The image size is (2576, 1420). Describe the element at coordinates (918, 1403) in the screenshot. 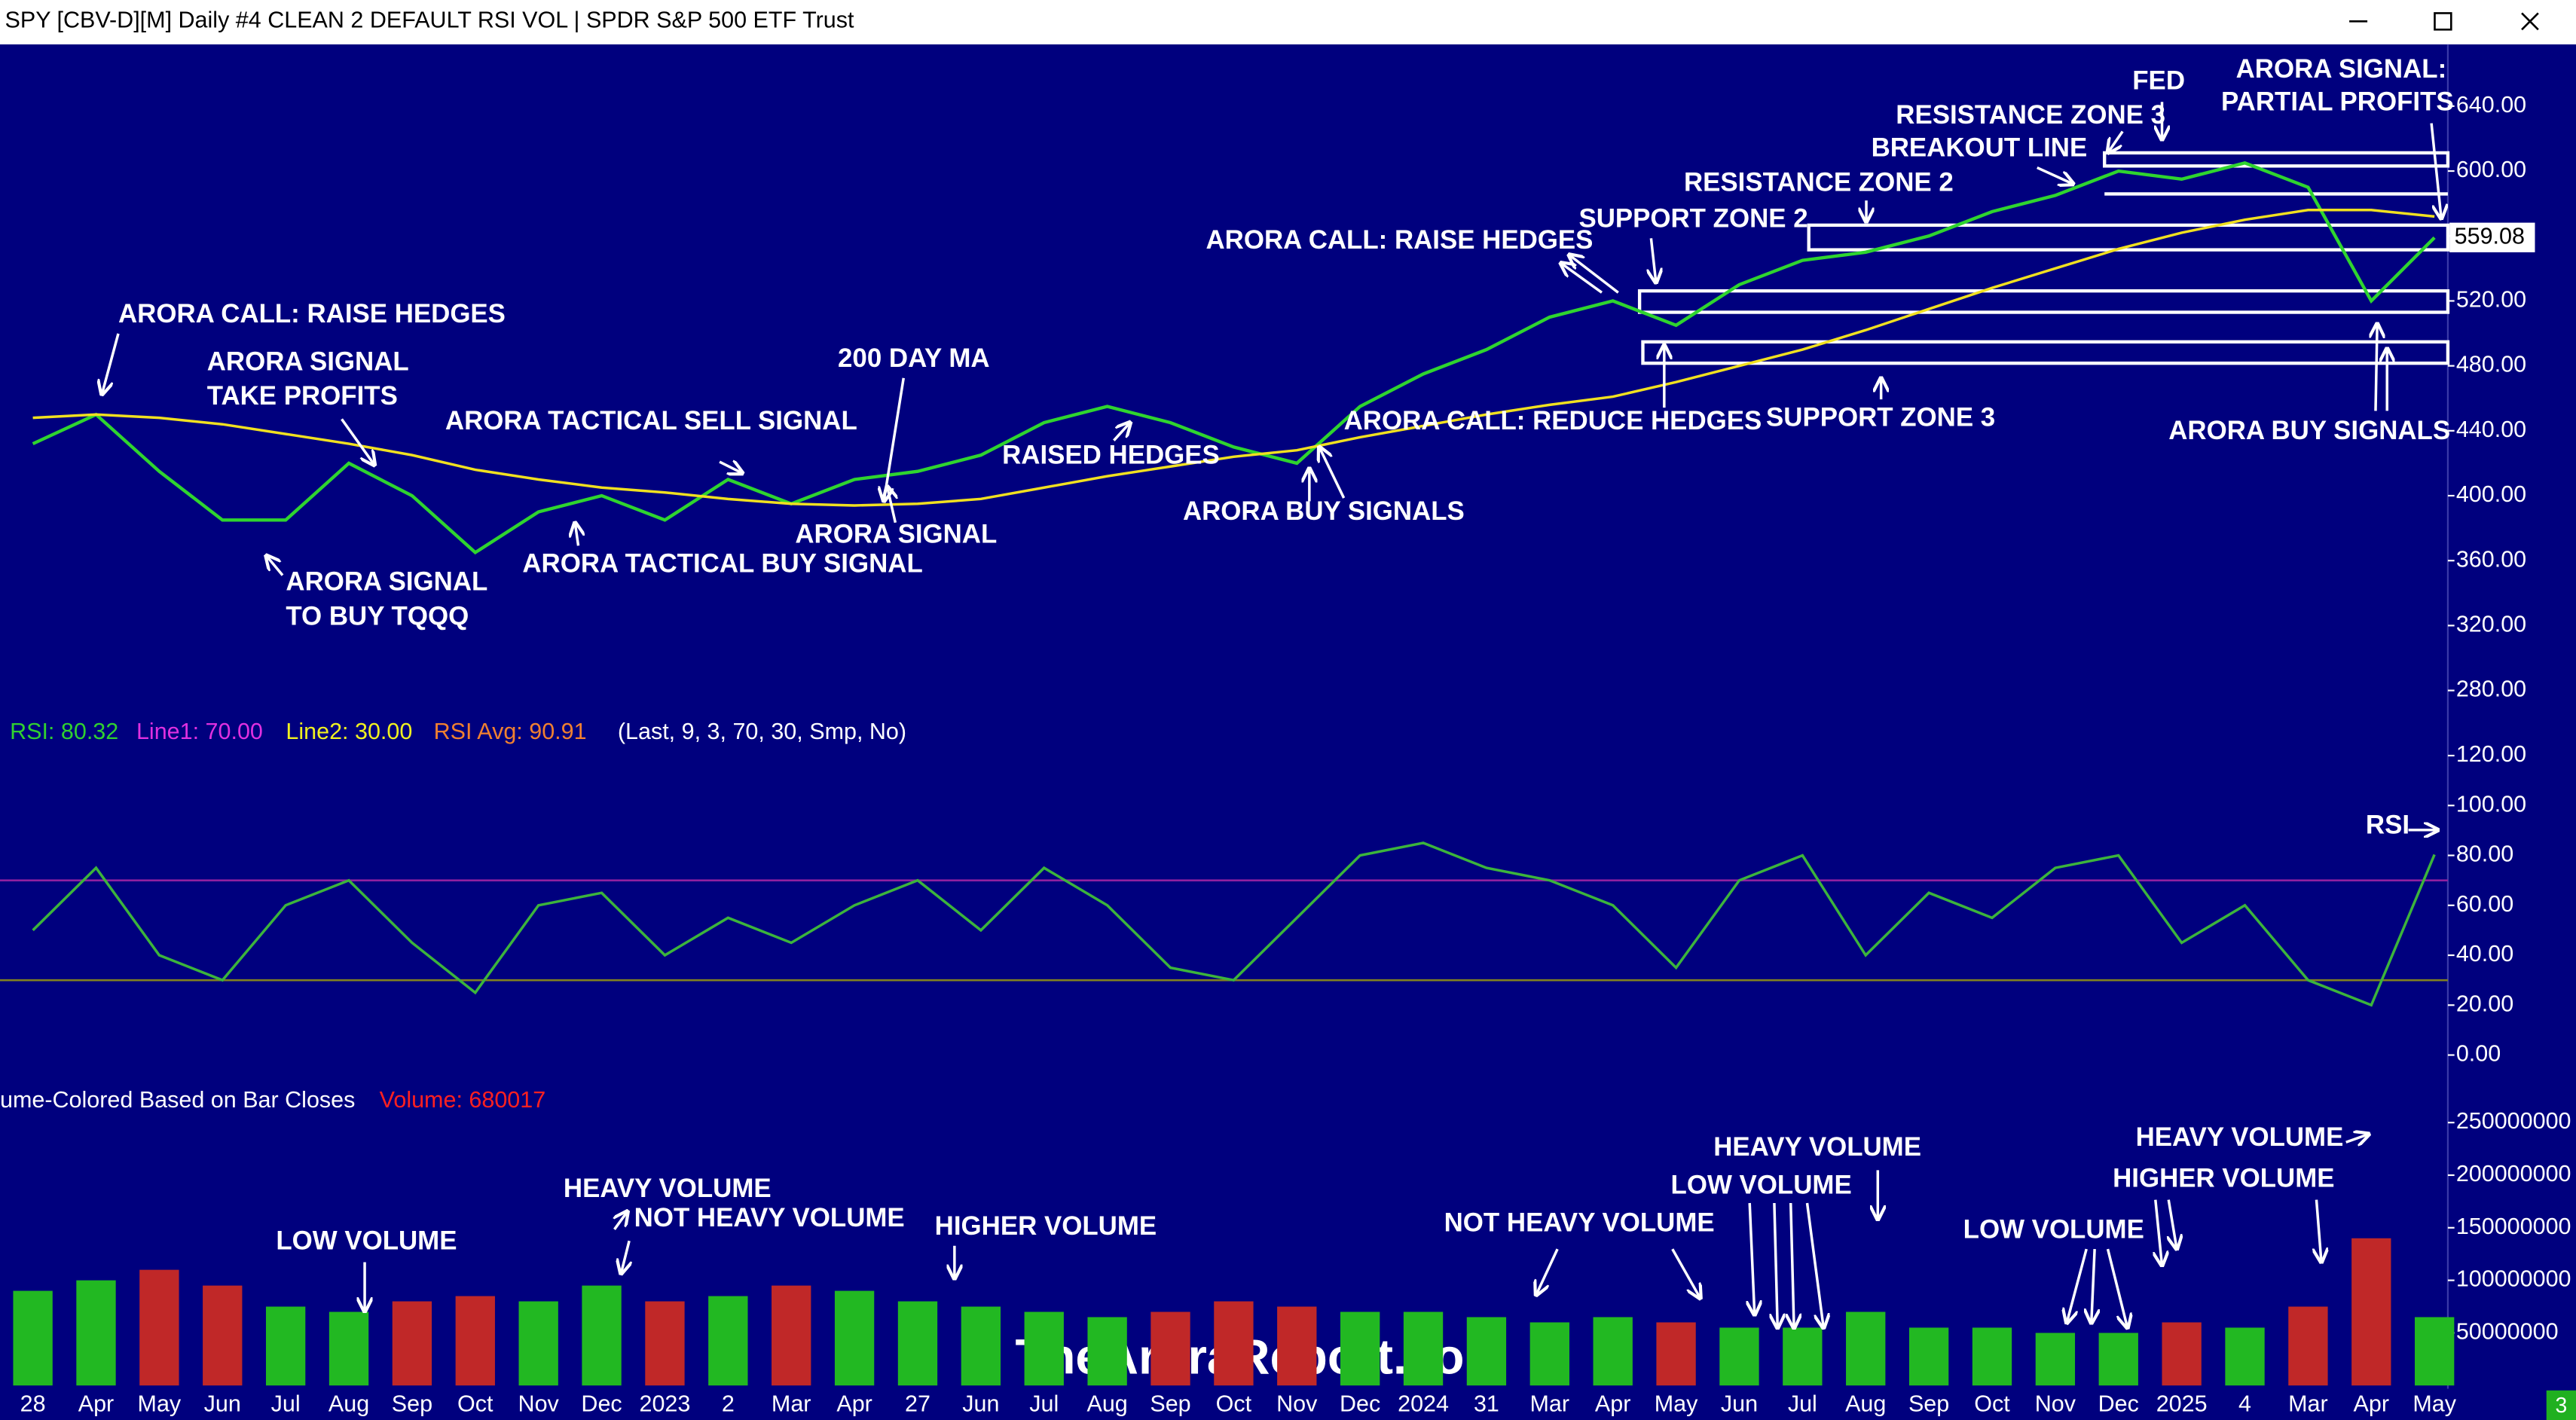

I see `x-tick-label: 27` at that location.